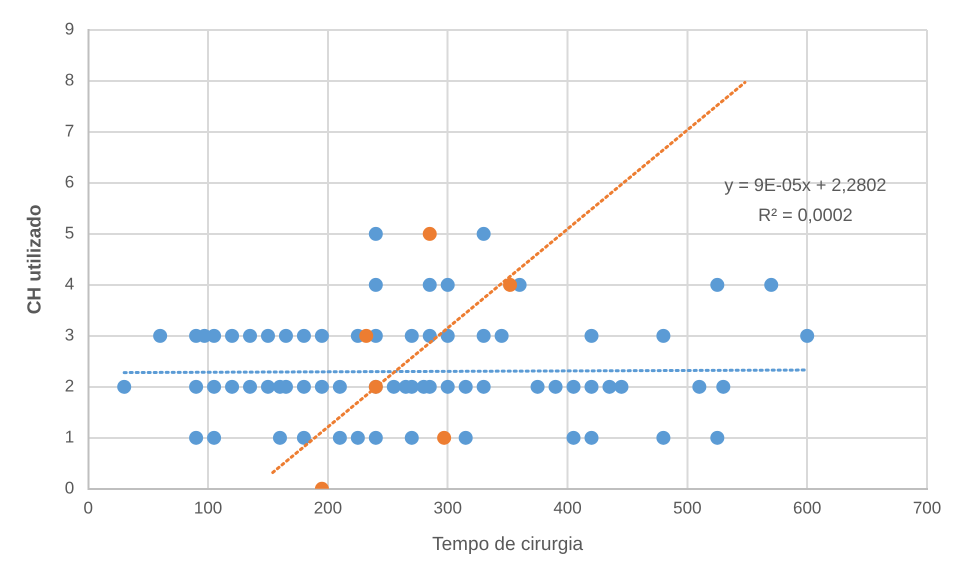  What do you see at coordinates (807, 508) in the screenshot?
I see `x-tick-label: 600` at bounding box center [807, 508].